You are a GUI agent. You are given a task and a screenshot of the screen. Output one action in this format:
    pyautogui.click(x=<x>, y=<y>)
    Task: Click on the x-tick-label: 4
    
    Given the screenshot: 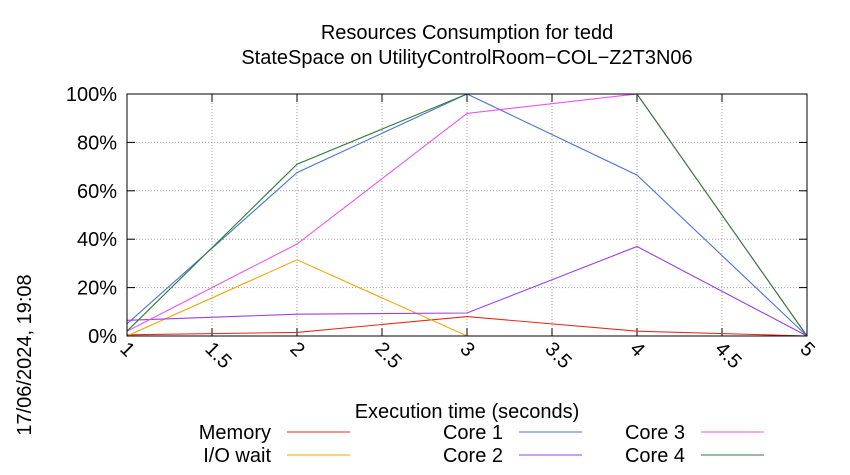 What is the action you would take?
    pyautogui.click(x=636, y=349)
    